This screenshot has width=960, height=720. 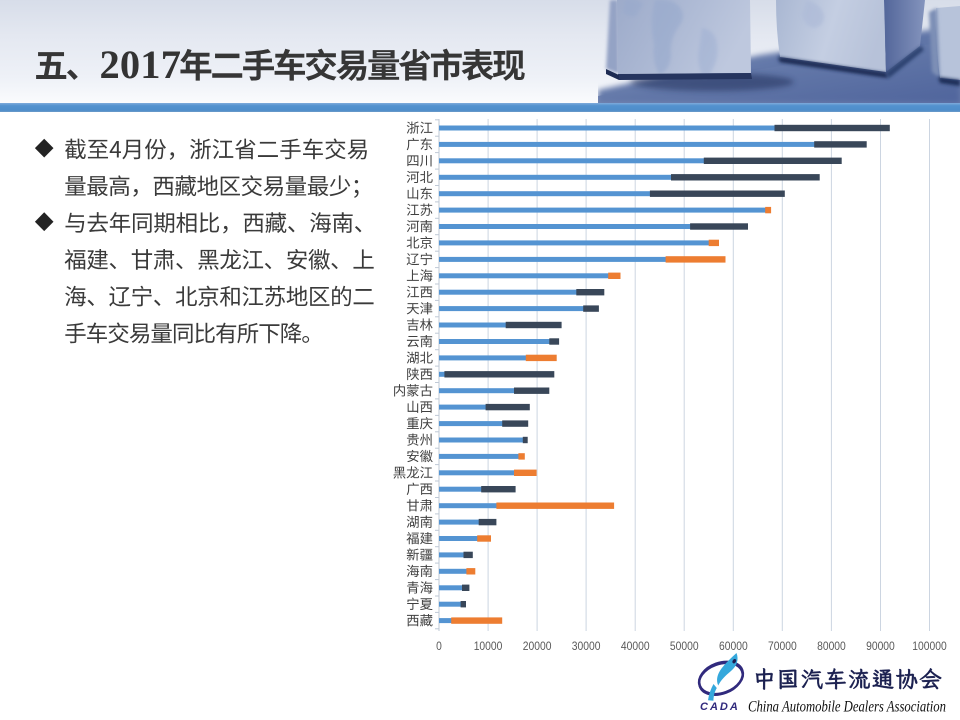 I want to click on svg-text: 40000, so click(x=635, y=646).